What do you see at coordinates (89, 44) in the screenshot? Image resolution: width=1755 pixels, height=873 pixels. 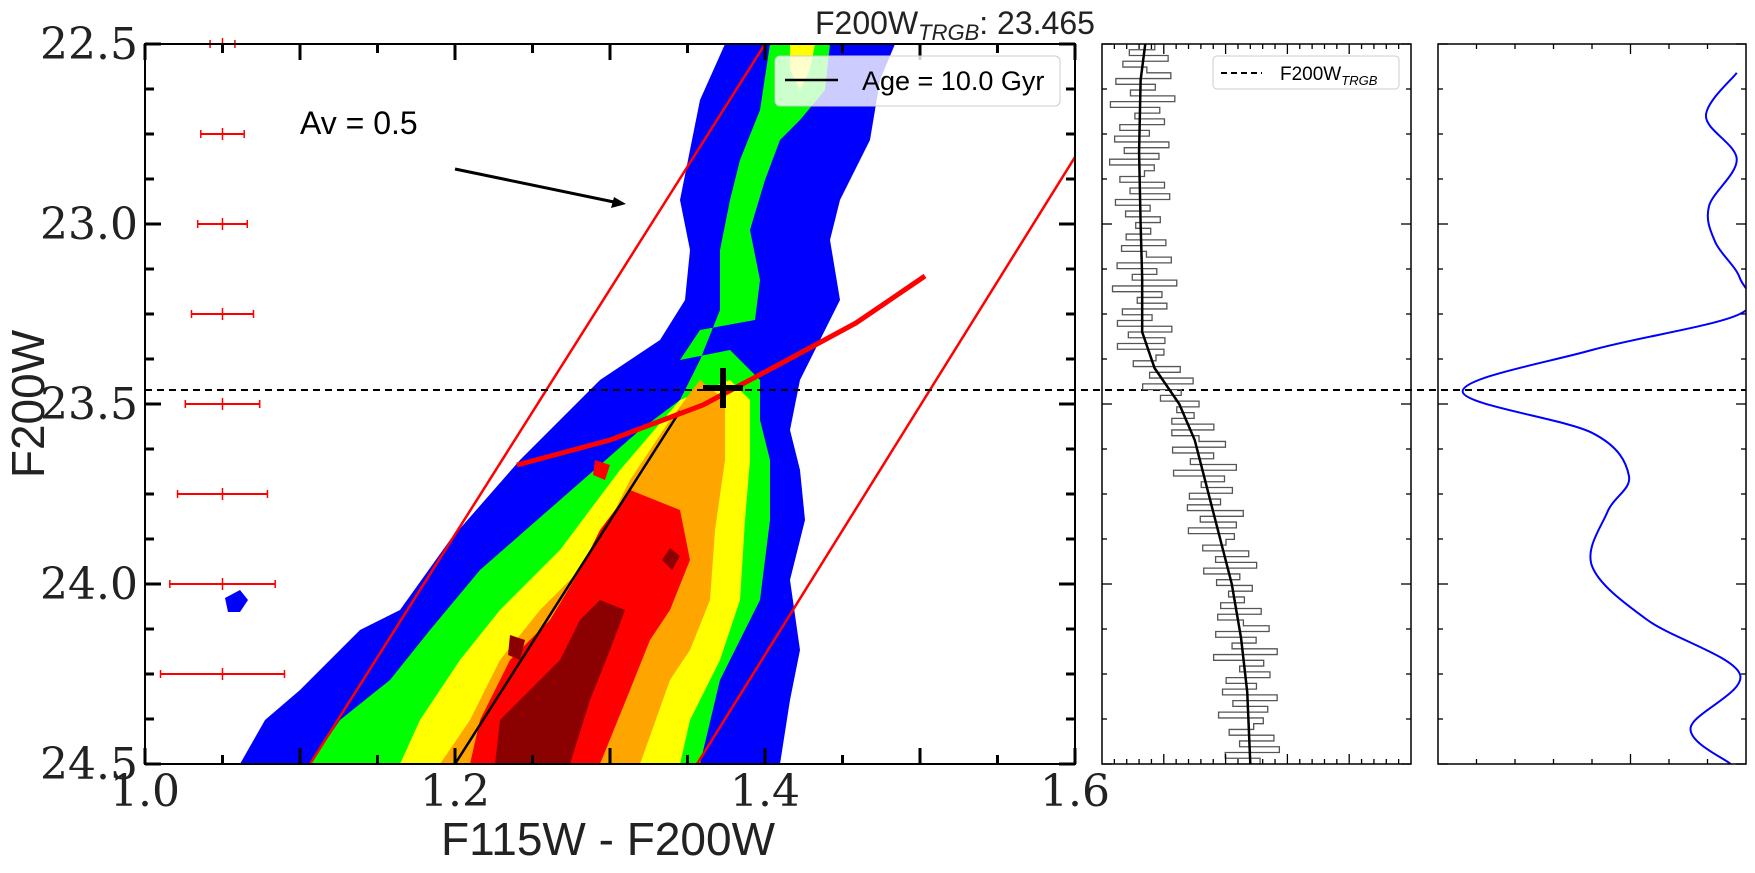 I see `y-tick-label: 22.5` at bounding box center [89, 44].